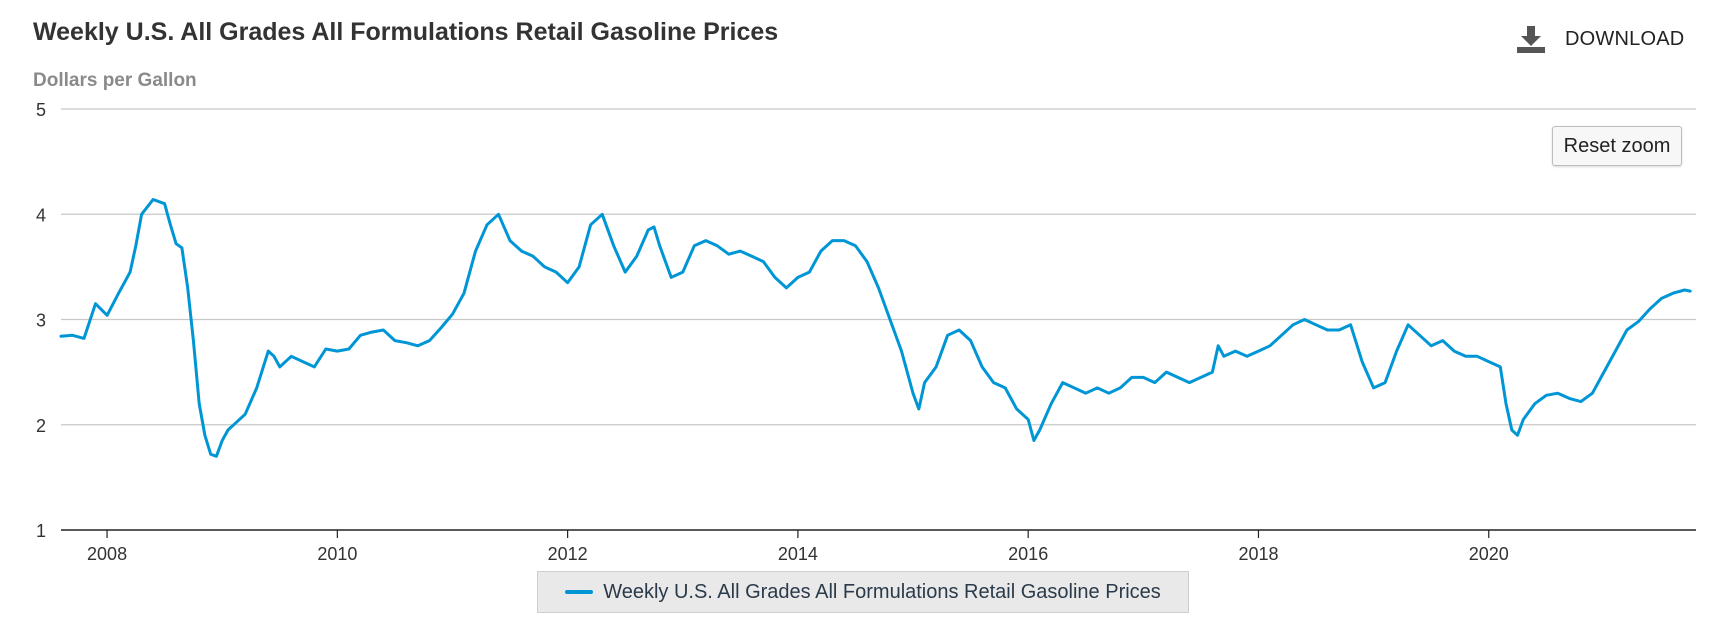  What do you see at coordinates (1617, 146) in the screenshot?
I see `reset-zoom-button: Reset zoom` at bounding box center [1617, 146].